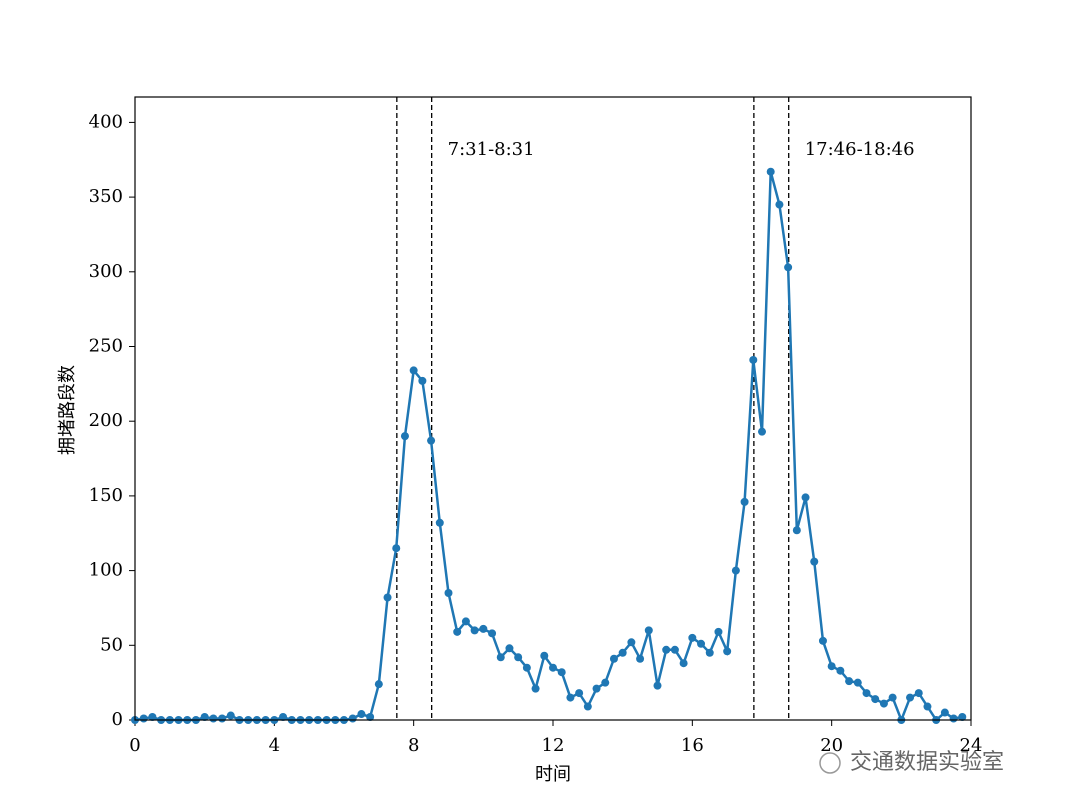  I want to click on y-tick-label: 350, so click(106, 196).